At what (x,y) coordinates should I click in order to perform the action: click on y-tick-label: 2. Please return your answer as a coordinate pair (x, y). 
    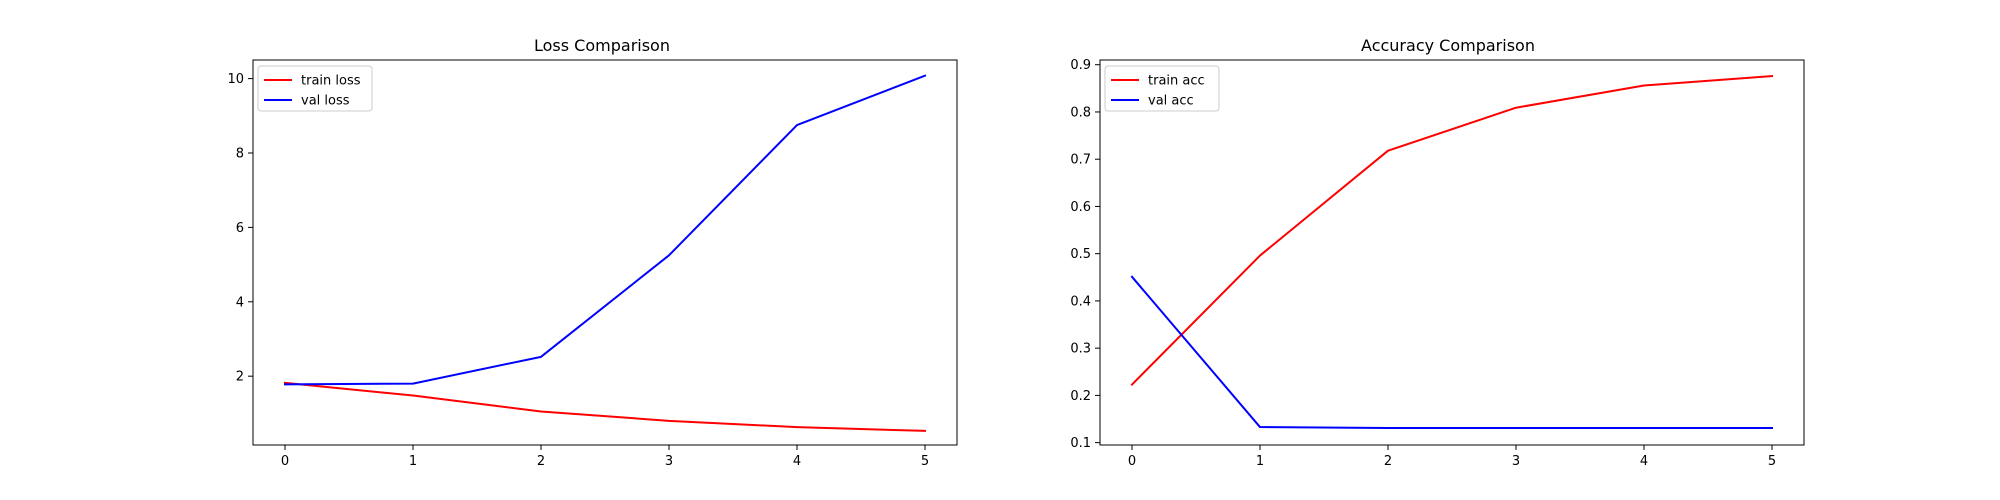
    Looking at the image, I should click on (240, 377).